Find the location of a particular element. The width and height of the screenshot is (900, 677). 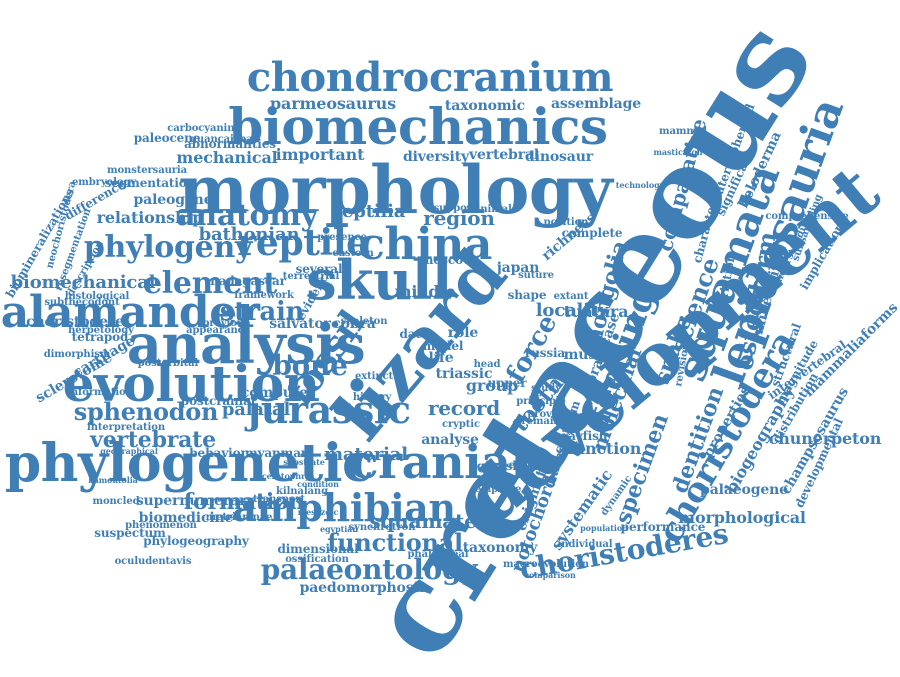

cloud-word: postorbital is located at coordinates (168, 363).